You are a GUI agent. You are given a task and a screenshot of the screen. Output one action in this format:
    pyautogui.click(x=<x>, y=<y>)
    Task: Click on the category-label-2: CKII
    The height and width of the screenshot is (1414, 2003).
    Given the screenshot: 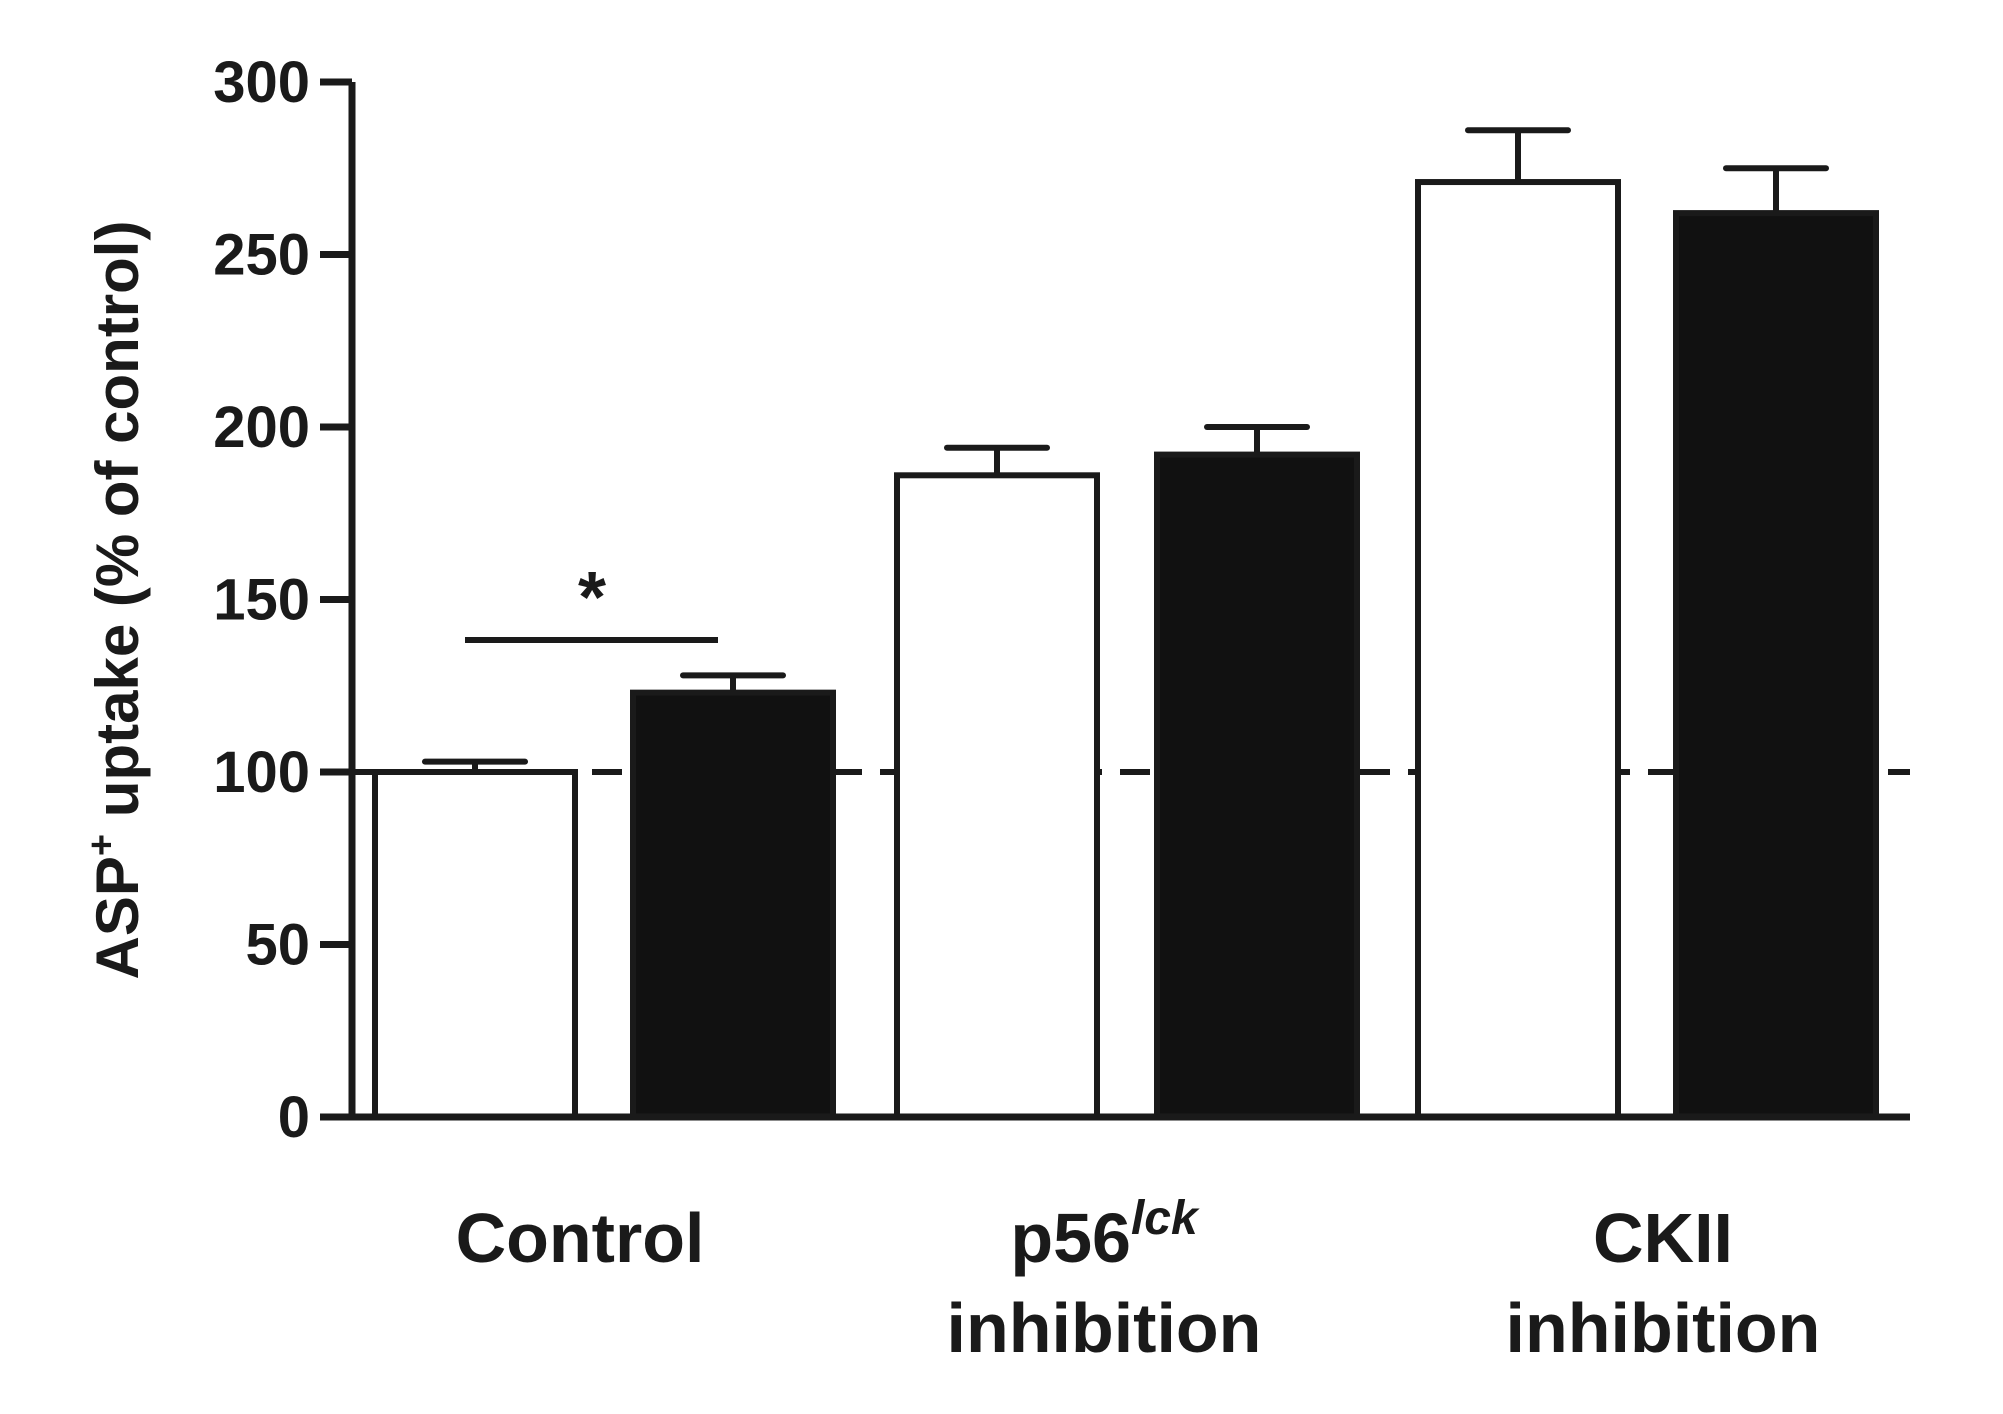 What is the action you would take?
    pyautogui.click(x=1663, y=1238)
    